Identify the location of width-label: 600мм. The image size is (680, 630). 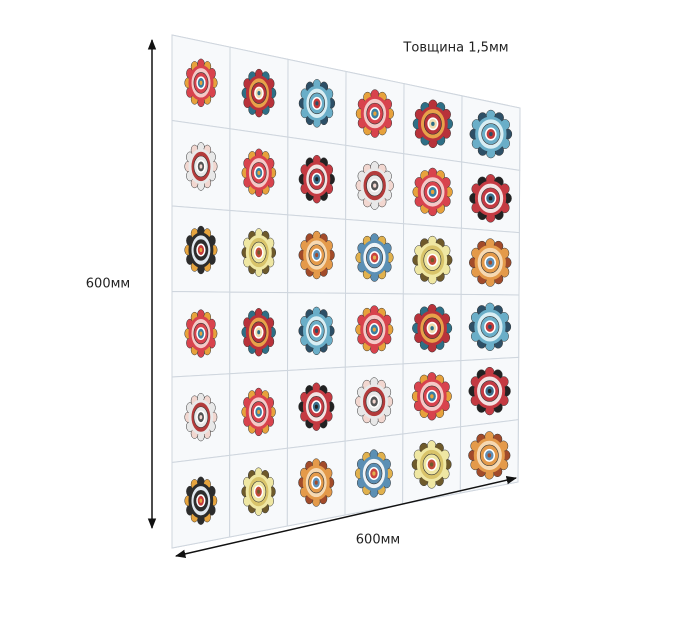
(378, 540).